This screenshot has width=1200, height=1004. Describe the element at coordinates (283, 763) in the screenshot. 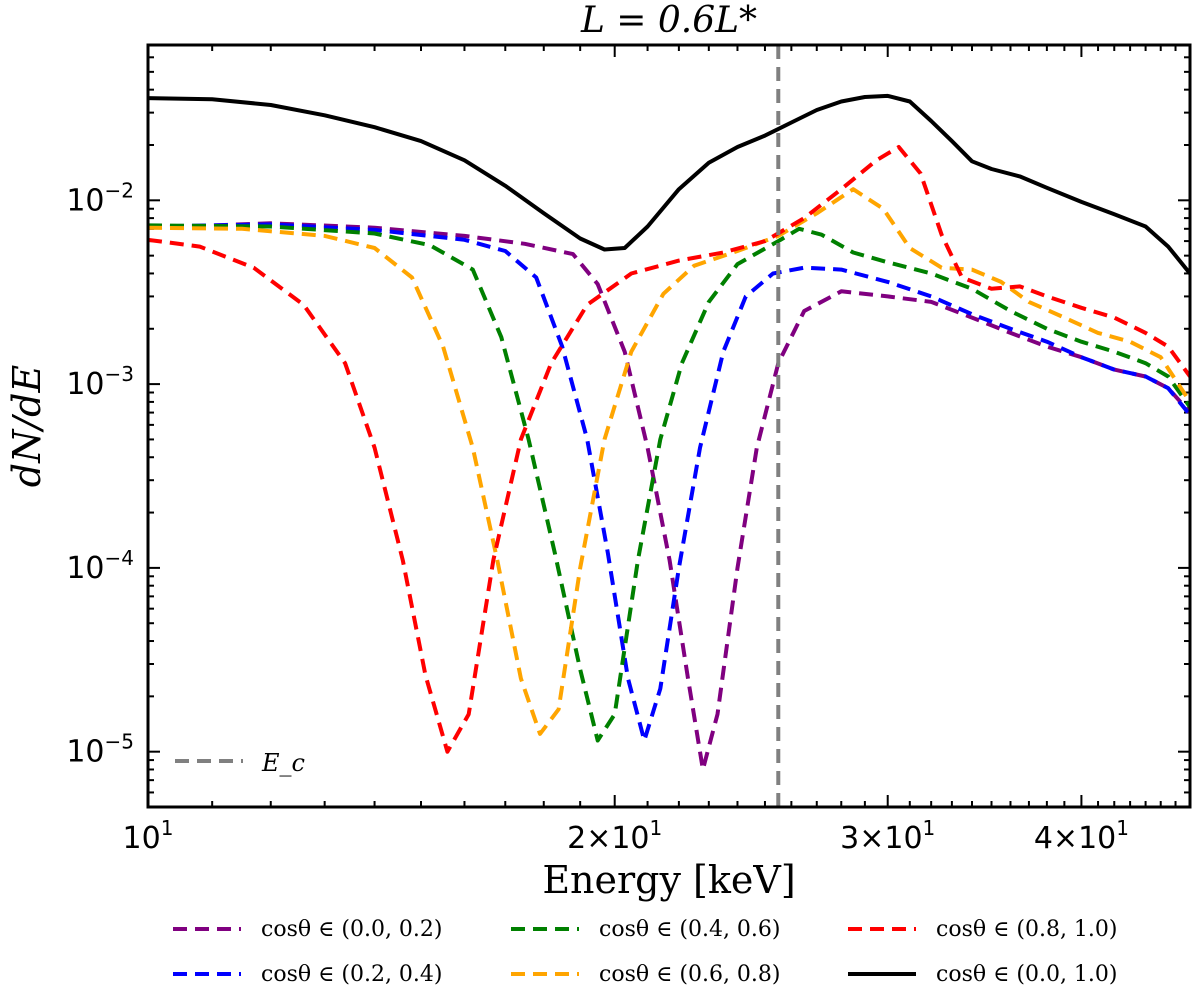

I see `ec-legend-label: E_c` at that location.